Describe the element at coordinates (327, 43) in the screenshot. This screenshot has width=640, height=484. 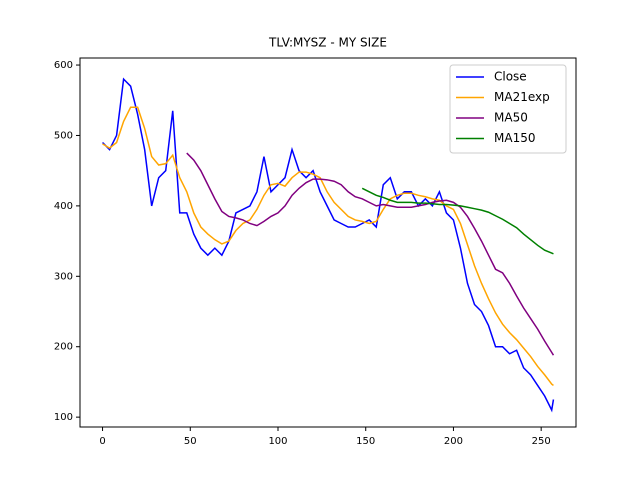
I see `chart-title: TLV:MYSZ - MY SIZE` at that location.